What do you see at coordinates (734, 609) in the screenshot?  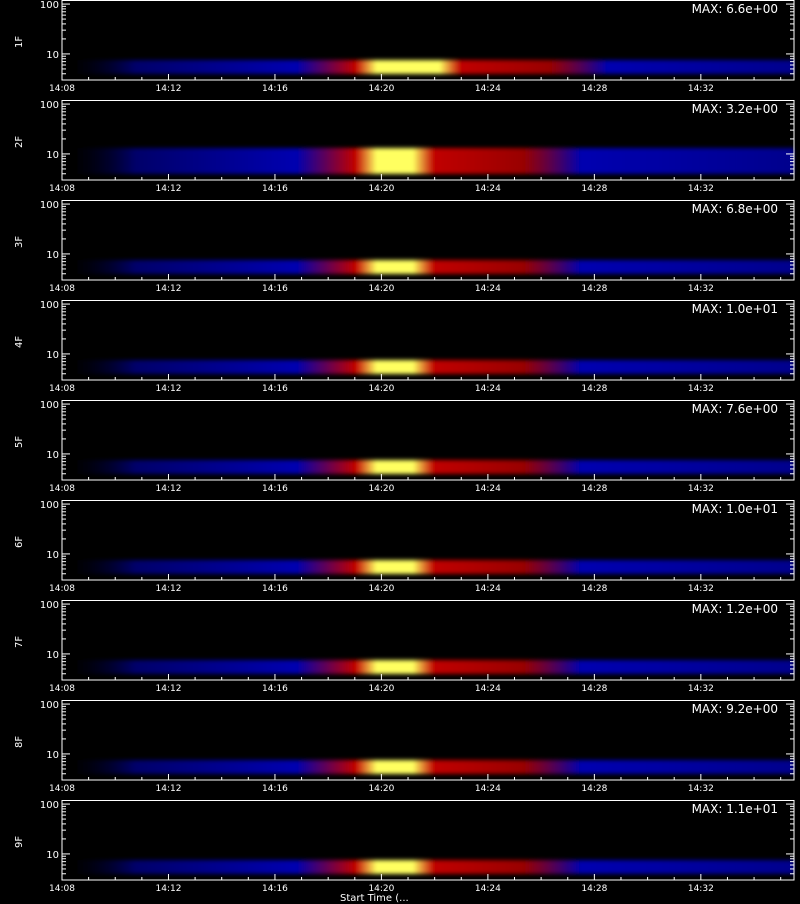 I see `max-value-label: MAX: 1.2e+00` at bounding box center [734, 609].